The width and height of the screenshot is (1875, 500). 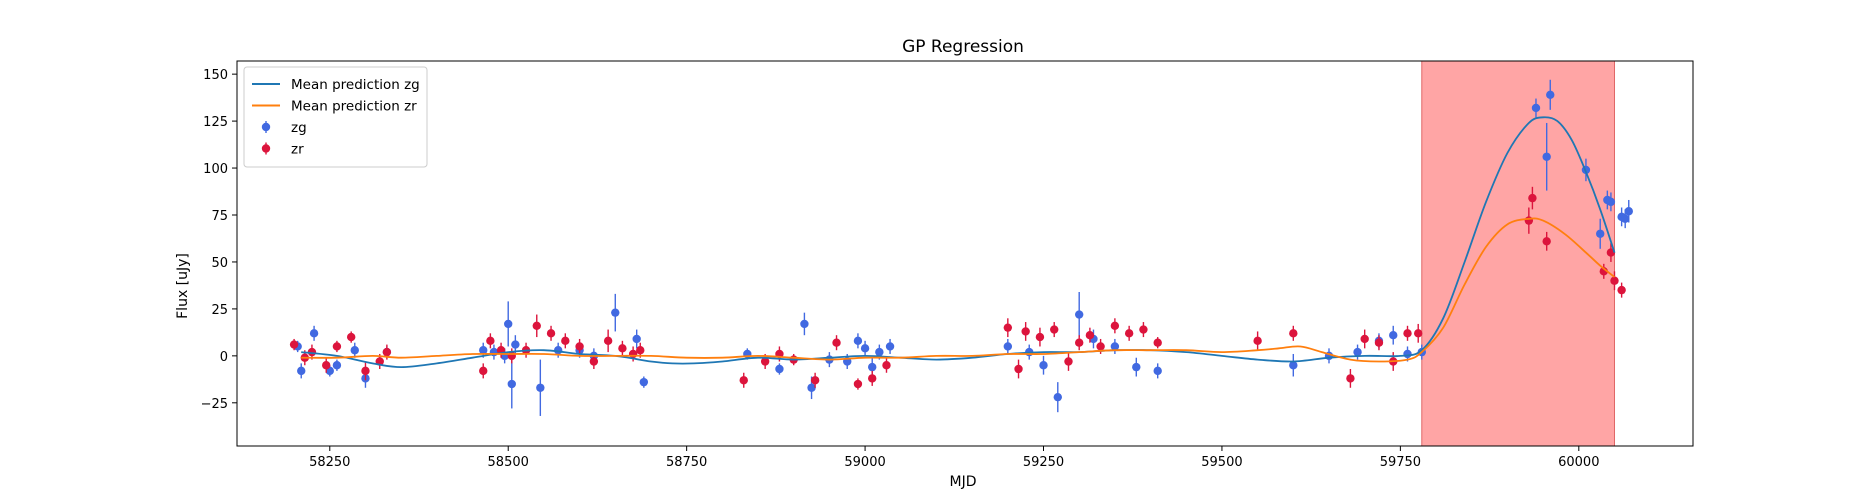 What do you see at coordinates (354, 107) in the screenshot?
I see `legend-label: Mean prediction zr` at bounding box center [354, 107].